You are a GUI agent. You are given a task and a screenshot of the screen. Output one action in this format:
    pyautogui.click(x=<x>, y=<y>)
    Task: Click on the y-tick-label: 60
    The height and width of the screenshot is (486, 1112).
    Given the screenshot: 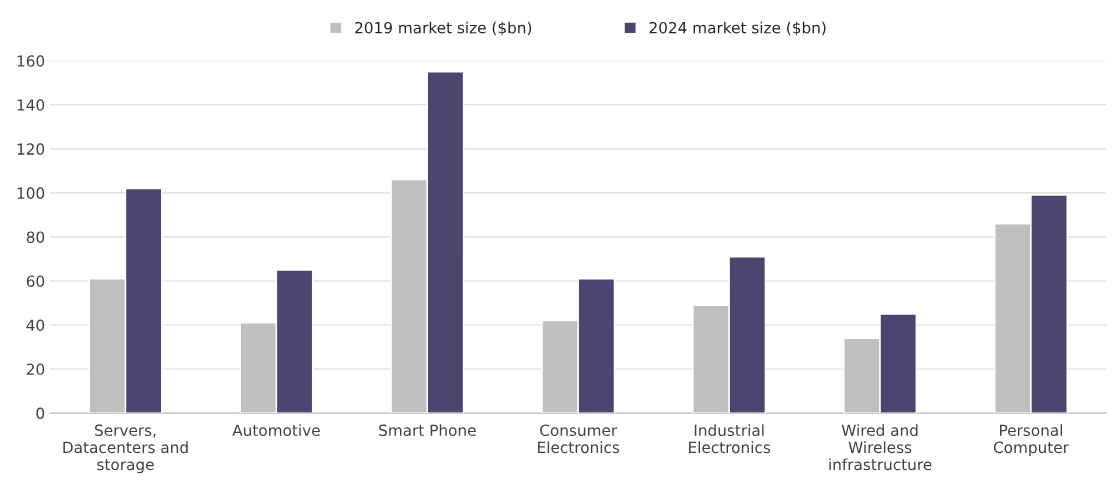 What is the action you would take?
    pyautogui.click(x=35, y=281)
    